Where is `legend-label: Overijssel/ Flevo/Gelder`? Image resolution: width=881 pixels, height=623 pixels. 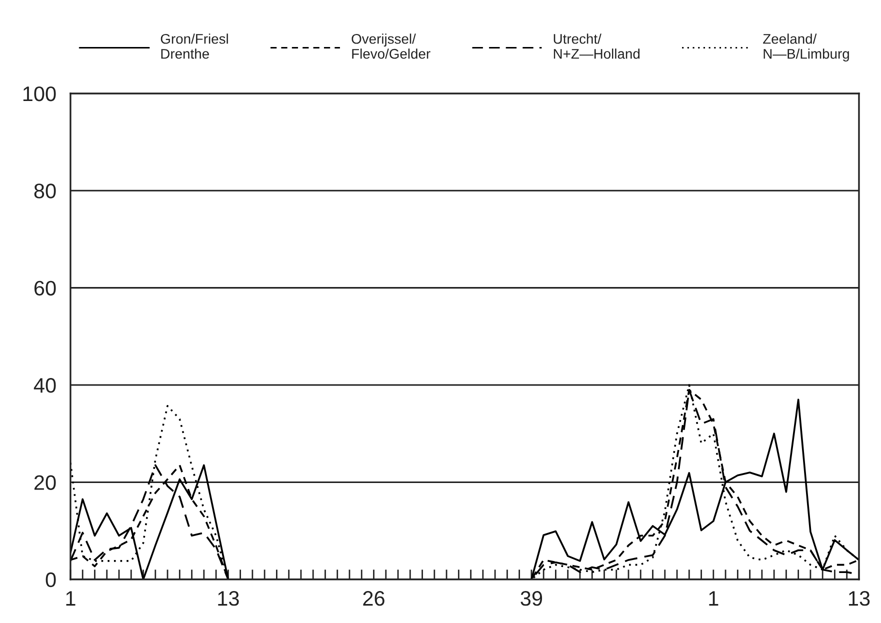
legend-label: Overijssel/ Flevo/Gelder is located at coordinates (391, 46).